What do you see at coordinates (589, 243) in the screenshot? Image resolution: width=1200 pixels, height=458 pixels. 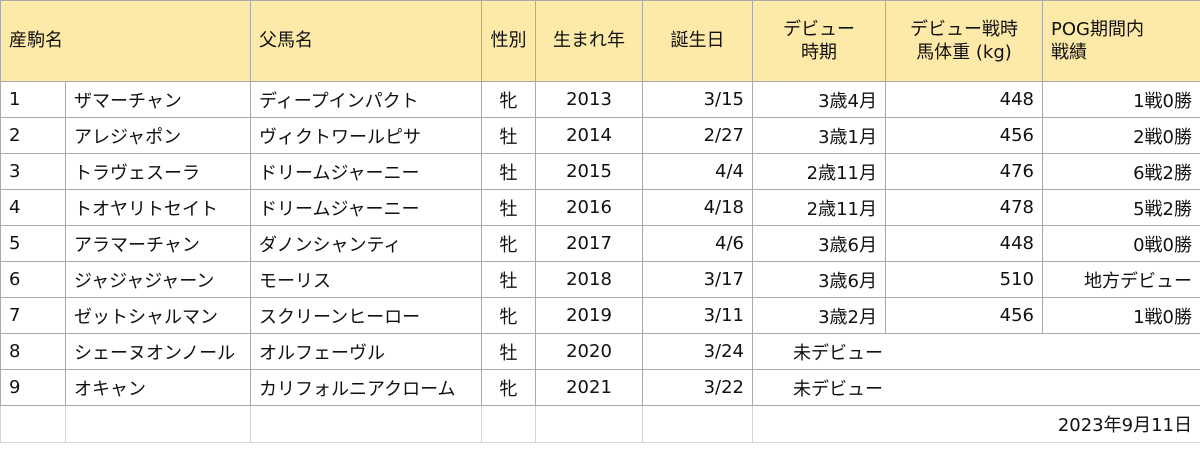 I see `birth-year-cell: 2017` at bounding box center [589, 243].